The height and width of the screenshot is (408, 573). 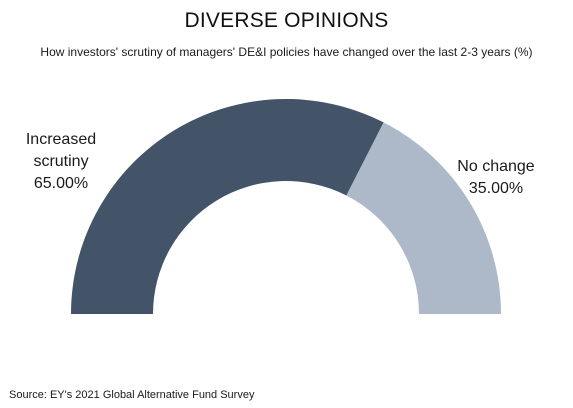 What do you see at coordinates (286, 20) in the screenshot?
I see `chart-title: DIVERSE OPINIONS` at bounding box center [286, 20].